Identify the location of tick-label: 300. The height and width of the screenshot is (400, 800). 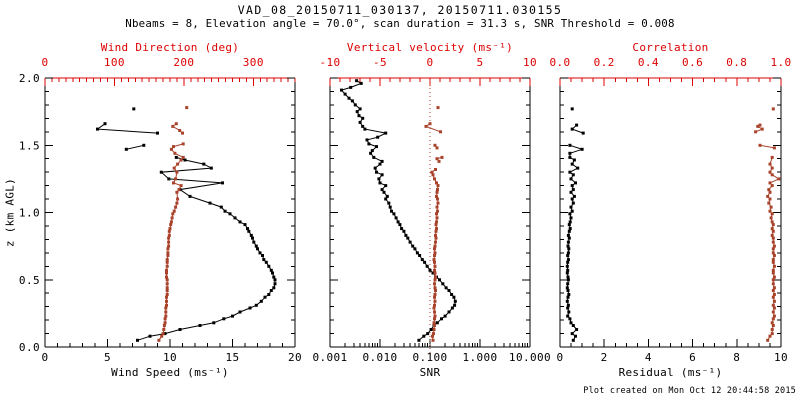
(253, 62).